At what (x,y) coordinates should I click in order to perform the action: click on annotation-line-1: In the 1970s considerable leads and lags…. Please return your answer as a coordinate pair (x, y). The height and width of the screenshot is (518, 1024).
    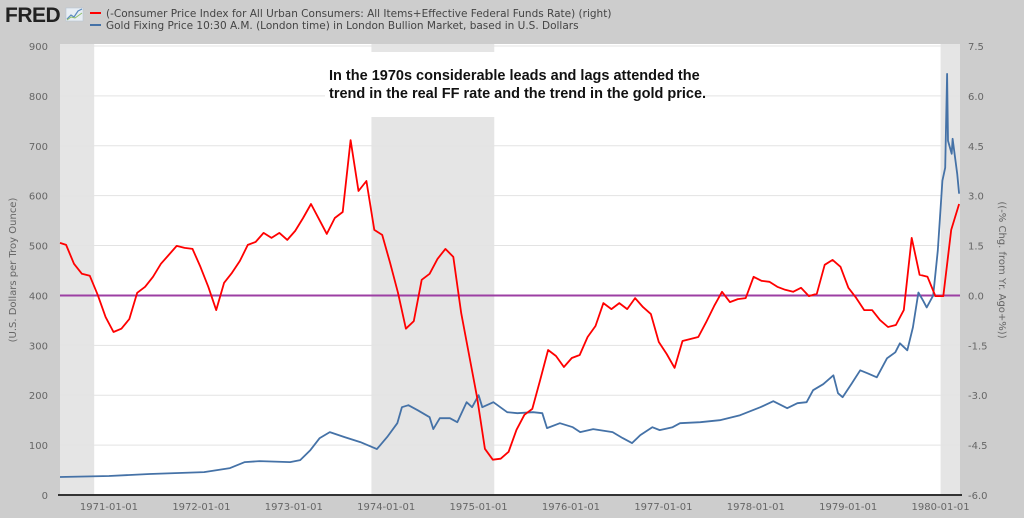
    Looking at the image, I should click on (514, 76).